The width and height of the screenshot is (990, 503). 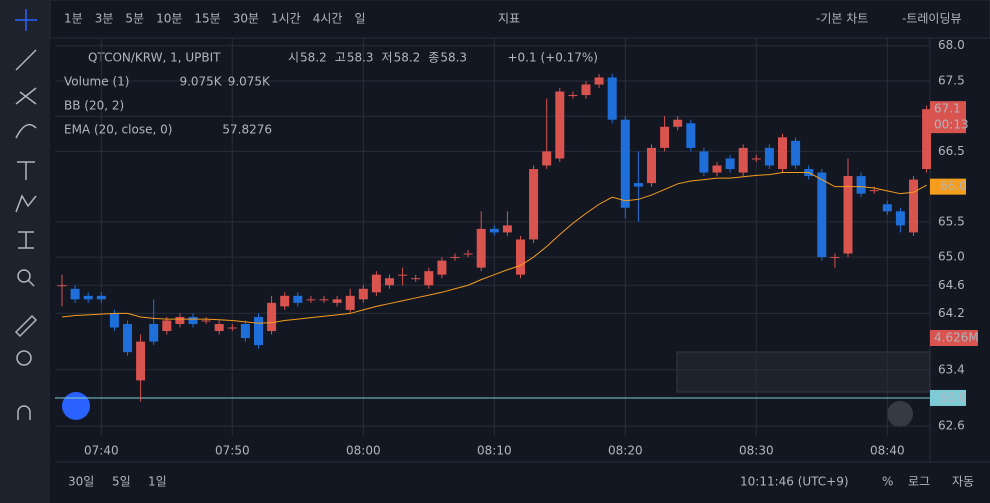 What do you see at coordinates (246, 19) in the screenshot?
I see `interval-button: 30분` at bounding box center [246, 19].